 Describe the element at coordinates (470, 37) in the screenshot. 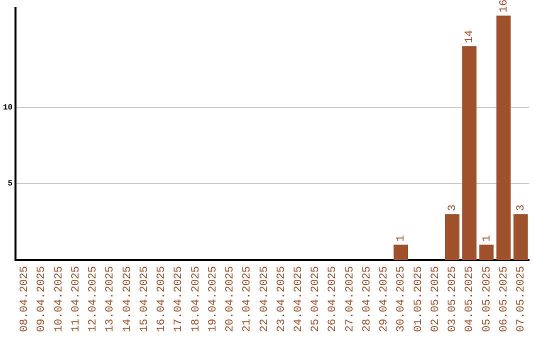

I see `data-label: 14` at that location.